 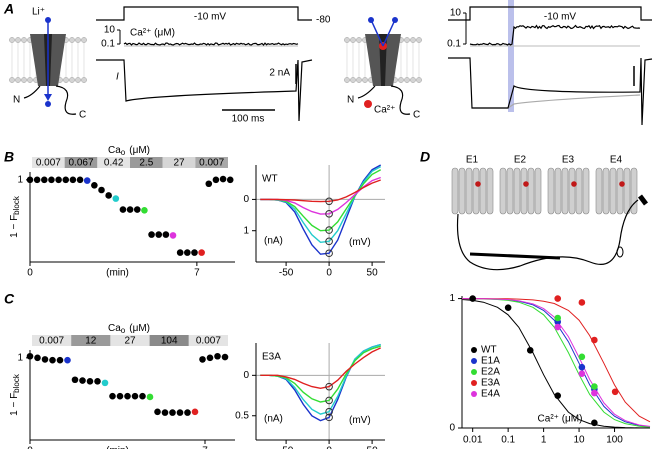 I want to click on plot-label: WT, so click(x=270, y=179).